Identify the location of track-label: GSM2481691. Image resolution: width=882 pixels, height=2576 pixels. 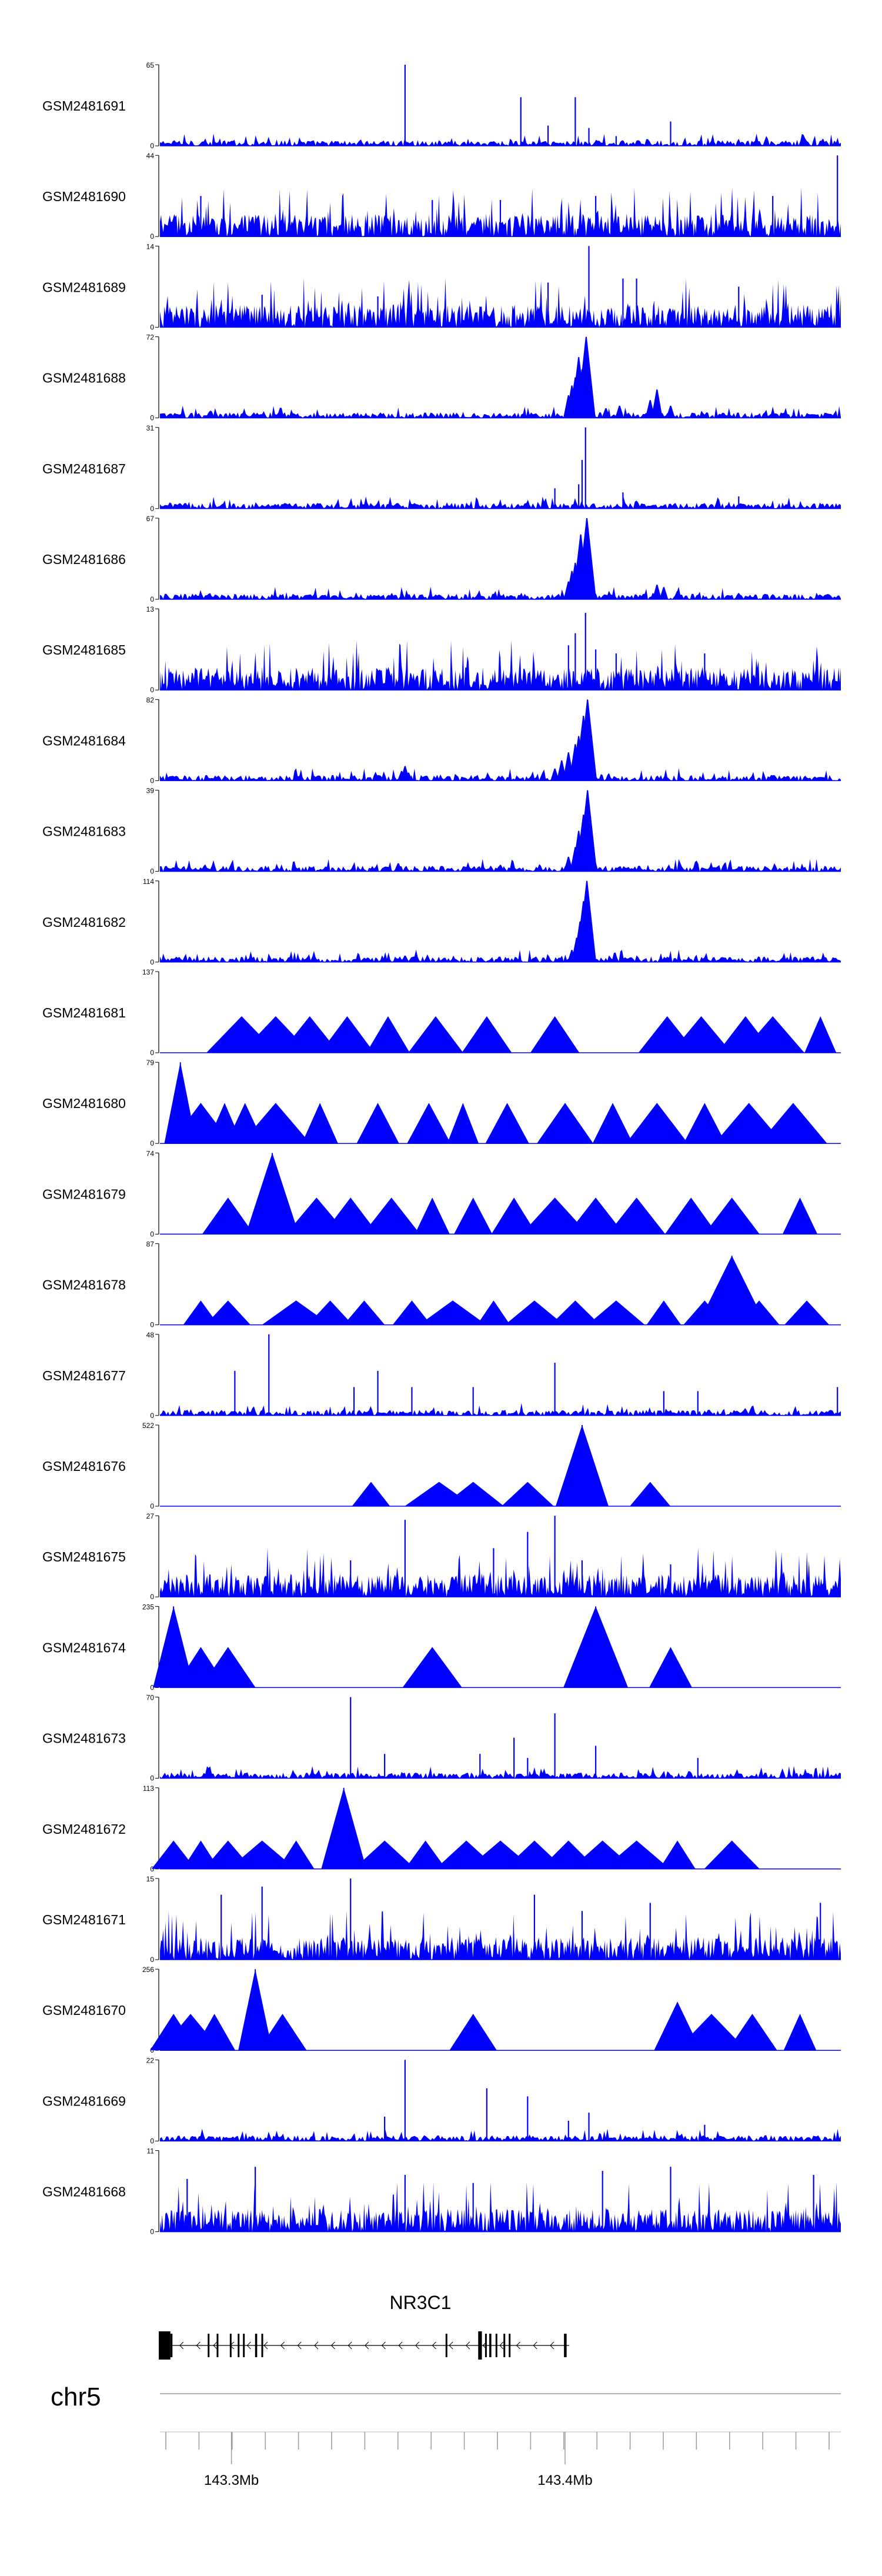
(84, 106).